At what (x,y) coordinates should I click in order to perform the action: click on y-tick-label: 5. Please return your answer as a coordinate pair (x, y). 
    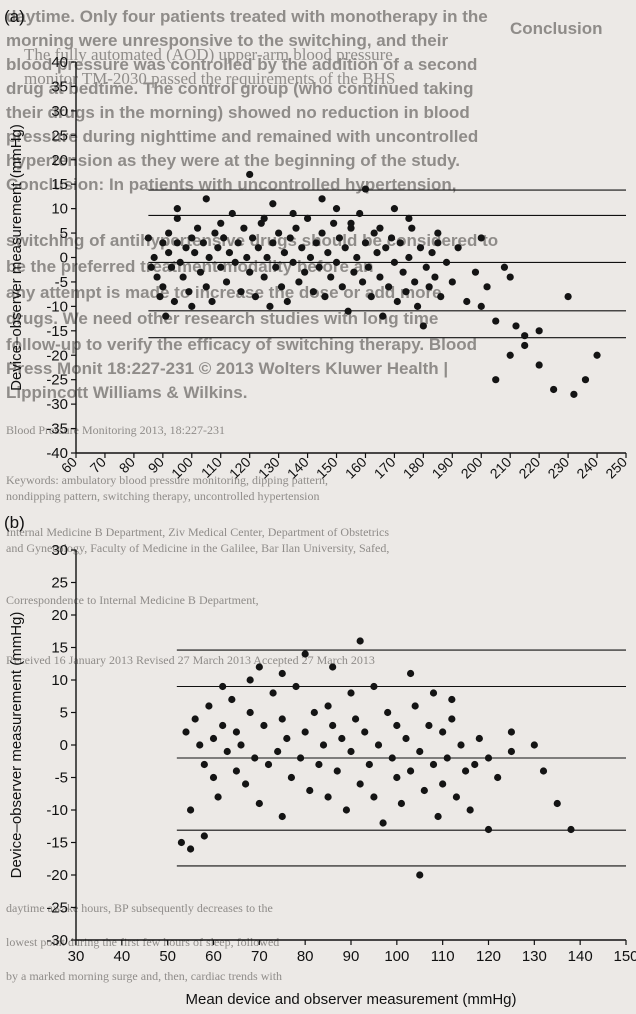
    Looking at the image, I should click on (64, 713).